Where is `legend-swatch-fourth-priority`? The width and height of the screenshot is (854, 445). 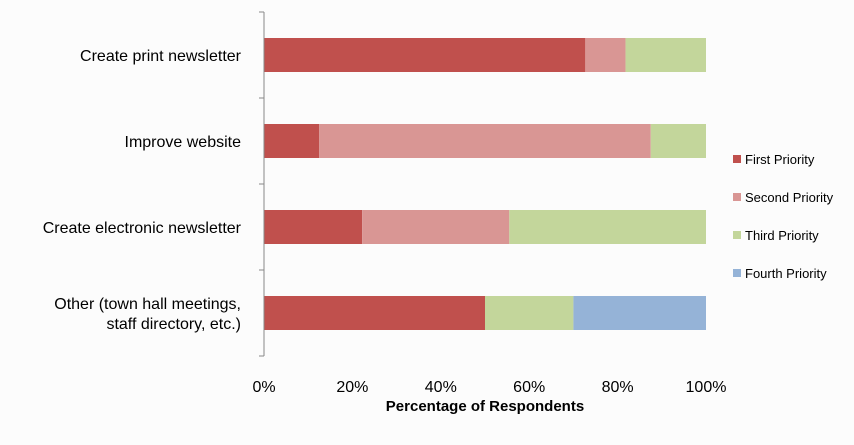
legend-swatch-fourth-priority is located at coordinates (737, 273).